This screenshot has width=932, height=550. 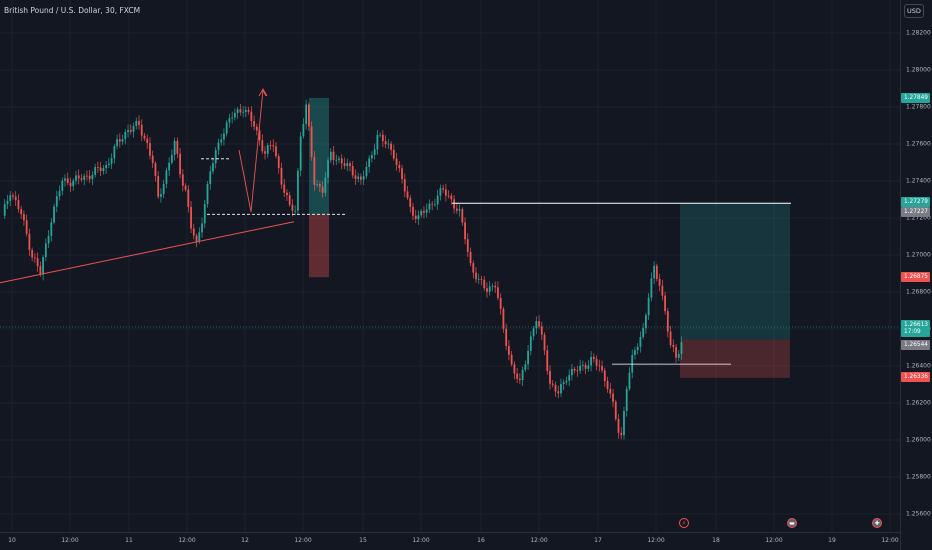 What do you see at coordinates (918, 33) in the screenshot?
I see `price-tick: 1.28200` at bounding box center [918, 33].